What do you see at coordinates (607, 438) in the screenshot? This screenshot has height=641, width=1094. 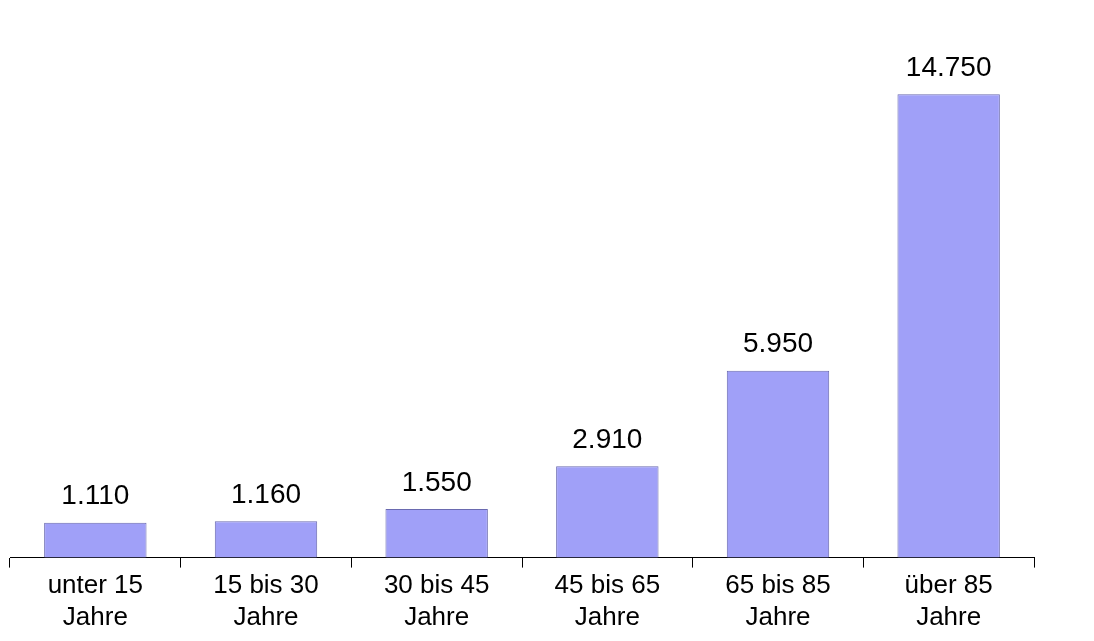 I see `data-label: 2.910` at bounding box center [607, 438].